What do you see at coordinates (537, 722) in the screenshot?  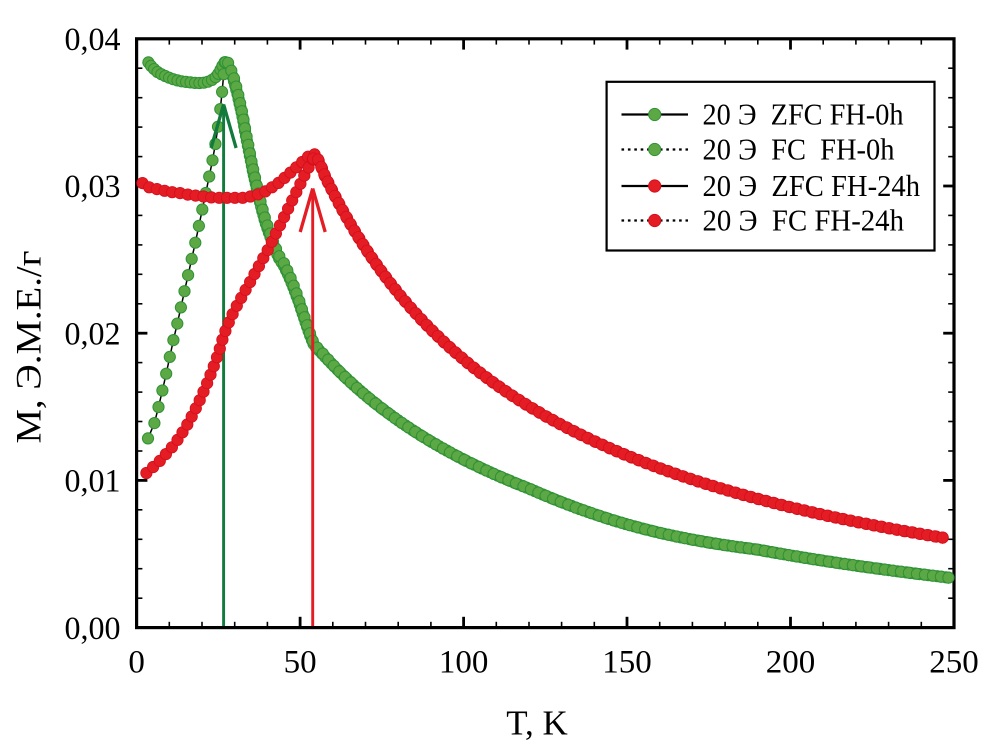 I see `svg-text: T, K` at bounding box center [537, 722].